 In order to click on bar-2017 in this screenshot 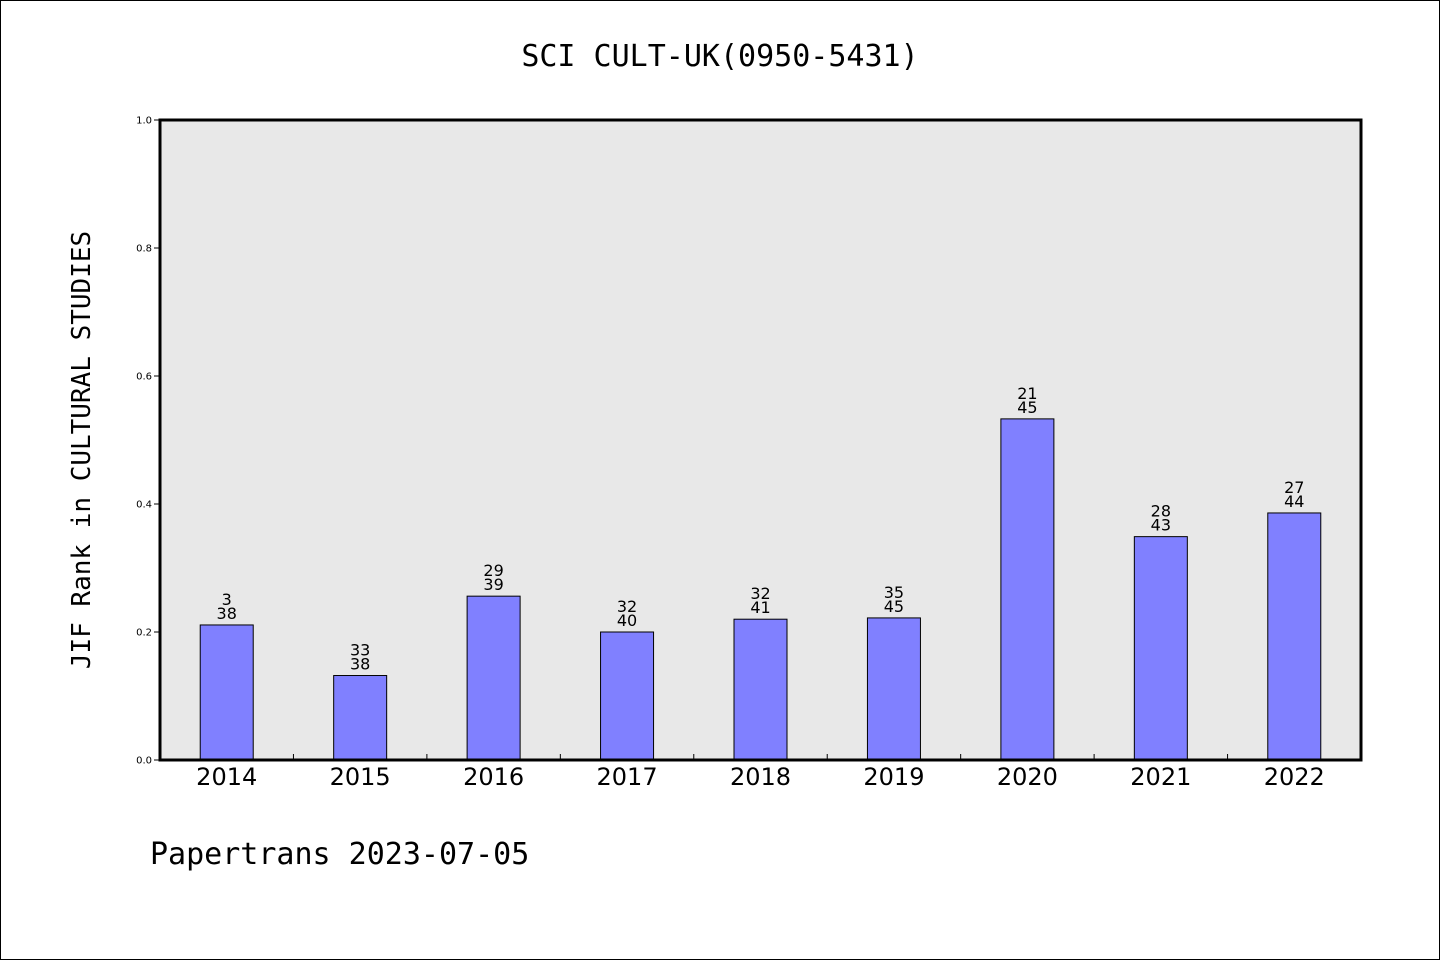, I will do `click(627, 696)`.